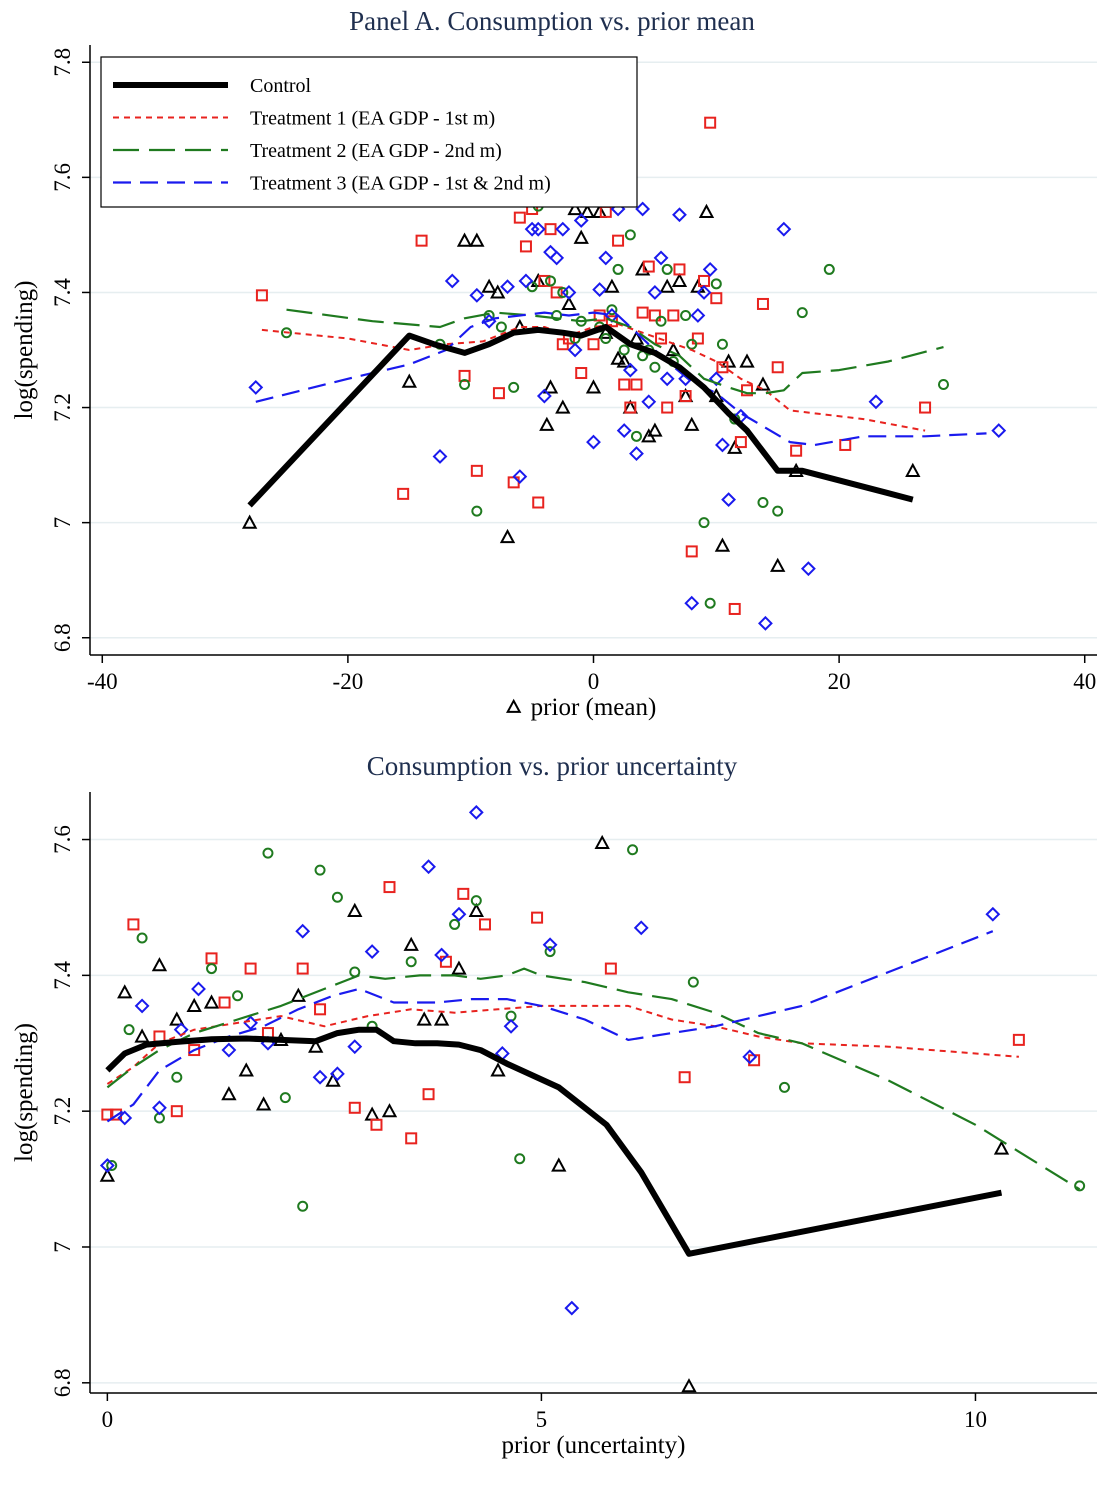 This screenshot has height=1485, width=1104. I want to click on series-treatment-1-ea-gdp-1st-m, so click(563, 1013).